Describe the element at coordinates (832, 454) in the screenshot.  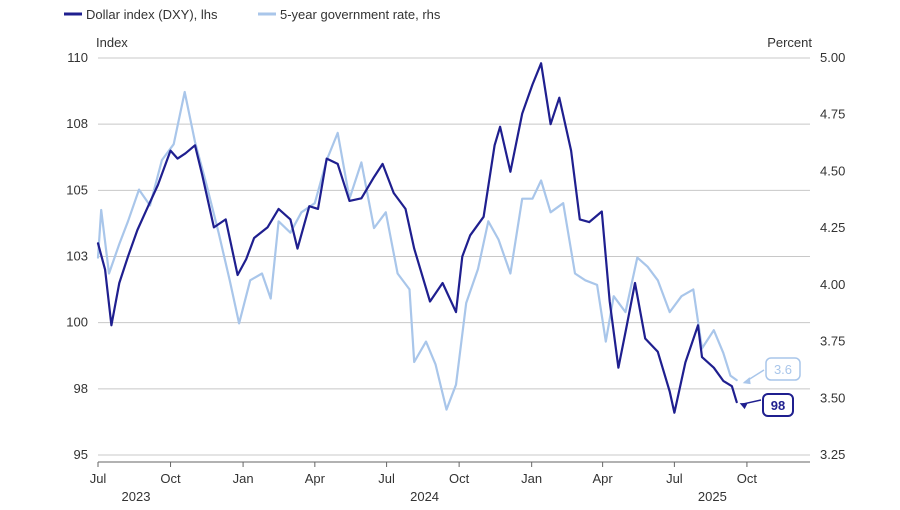
I see `right-tick-label: 3.25` at that location.